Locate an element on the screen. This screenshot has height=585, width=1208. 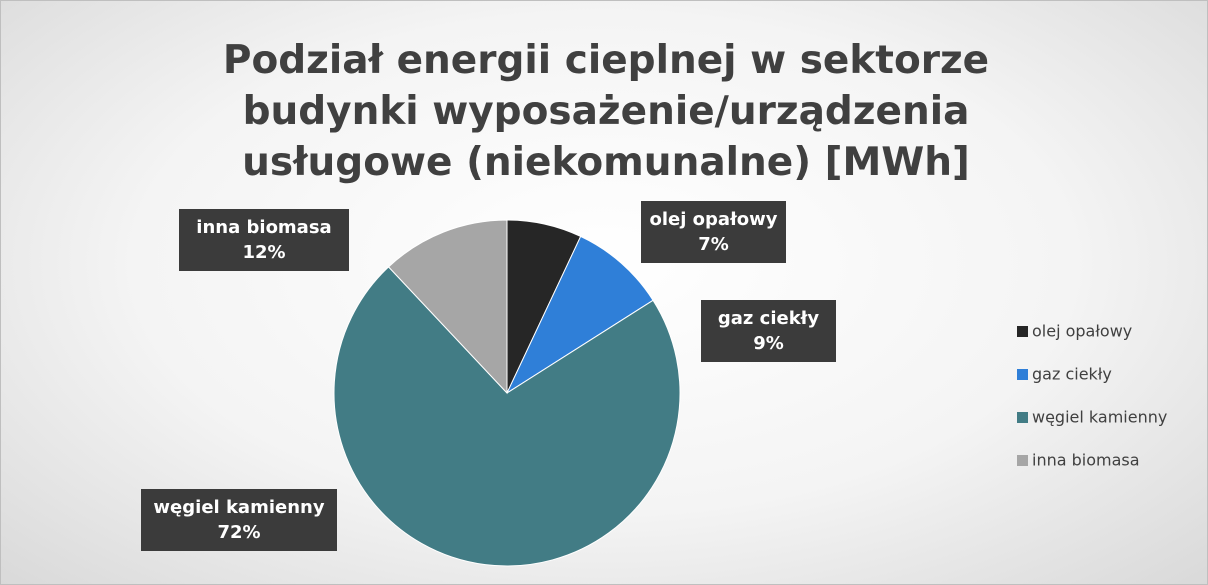
data-label-value: 9% is located at coordinates (768, 343).